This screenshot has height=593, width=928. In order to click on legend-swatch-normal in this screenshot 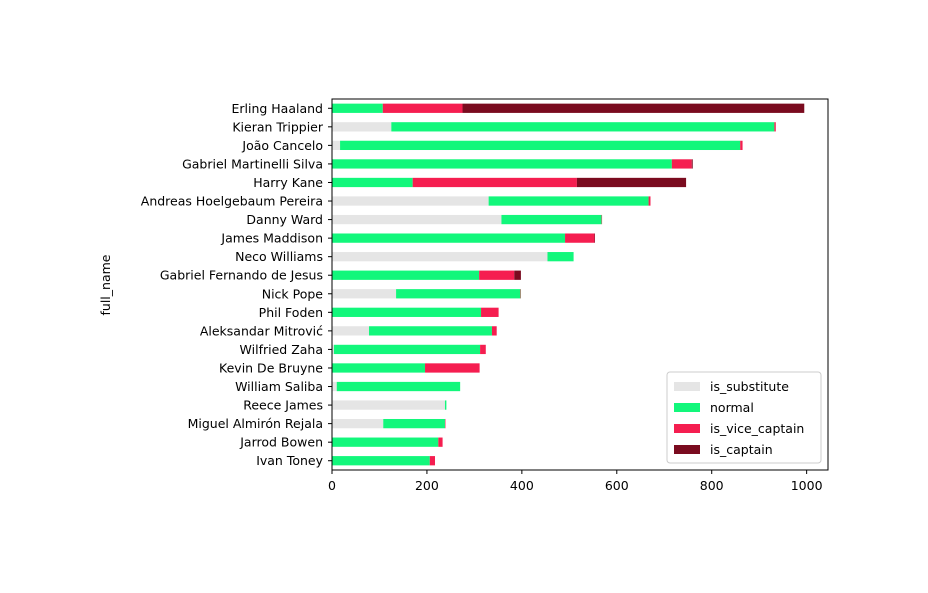, I will do `click(687, 407)`.